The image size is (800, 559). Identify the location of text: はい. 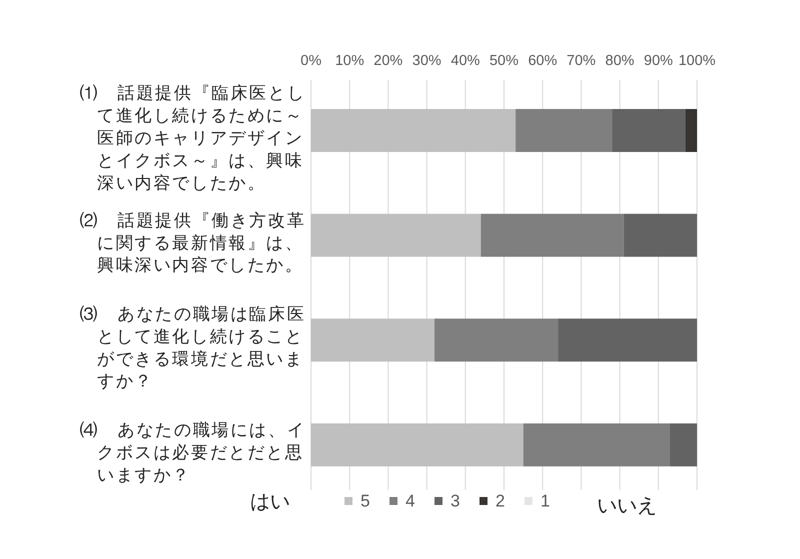
(270, 501).